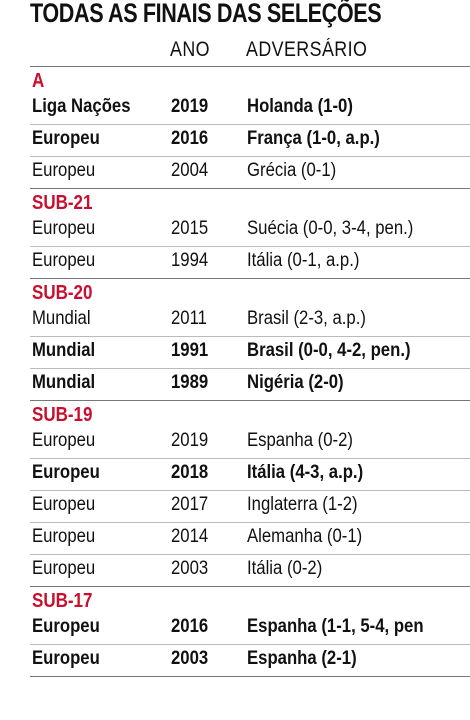 The image size is (470, 720). What do you see at coordinates (302, 504) in the screenshot?
I see `opponent: Inglaterra (1-2)` at bounding box center [302, 504].